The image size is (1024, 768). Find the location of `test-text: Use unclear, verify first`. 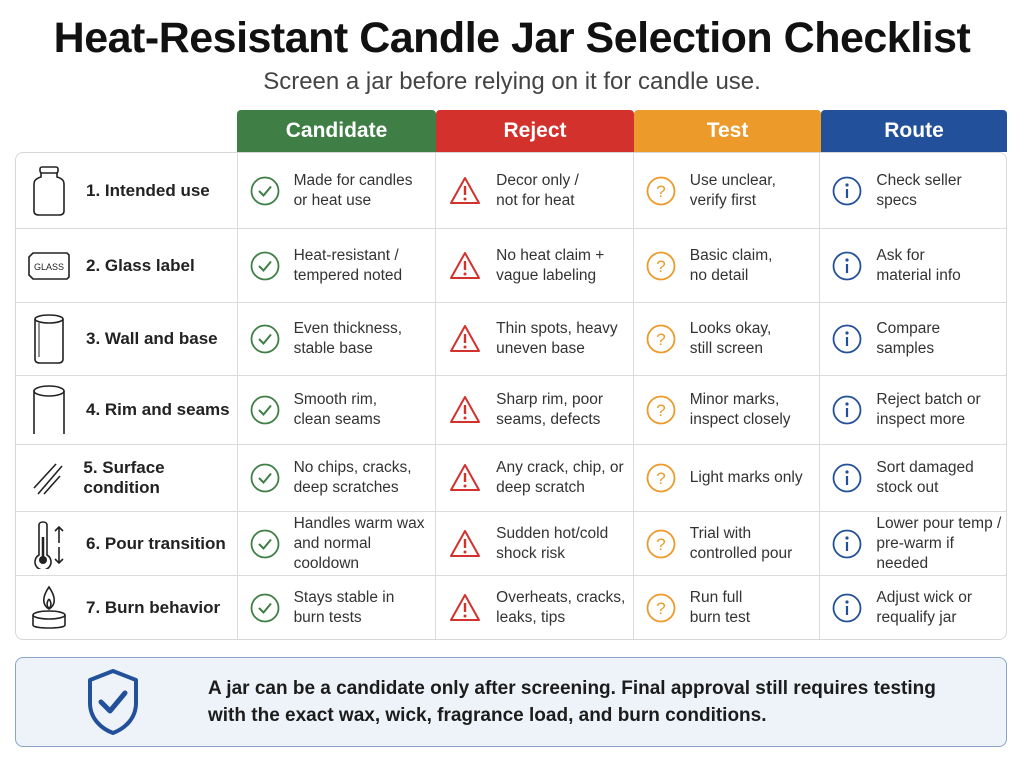

test-text: Use unclear, verify first is located at coordinates (732, 190).